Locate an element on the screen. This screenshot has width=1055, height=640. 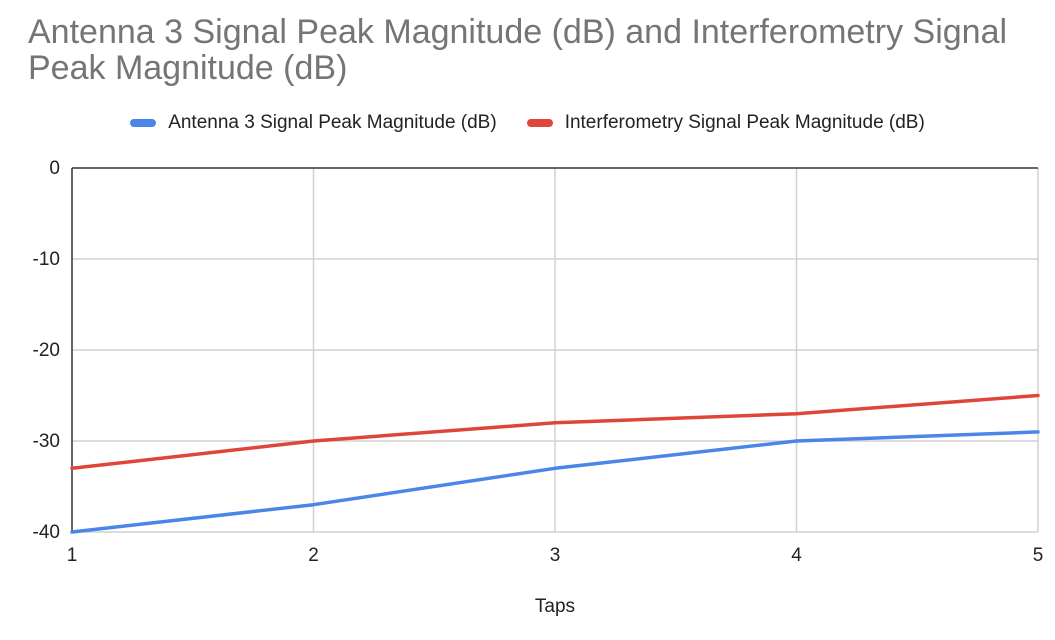
y-tick-label: -30 is located at coordinates (46, 441).